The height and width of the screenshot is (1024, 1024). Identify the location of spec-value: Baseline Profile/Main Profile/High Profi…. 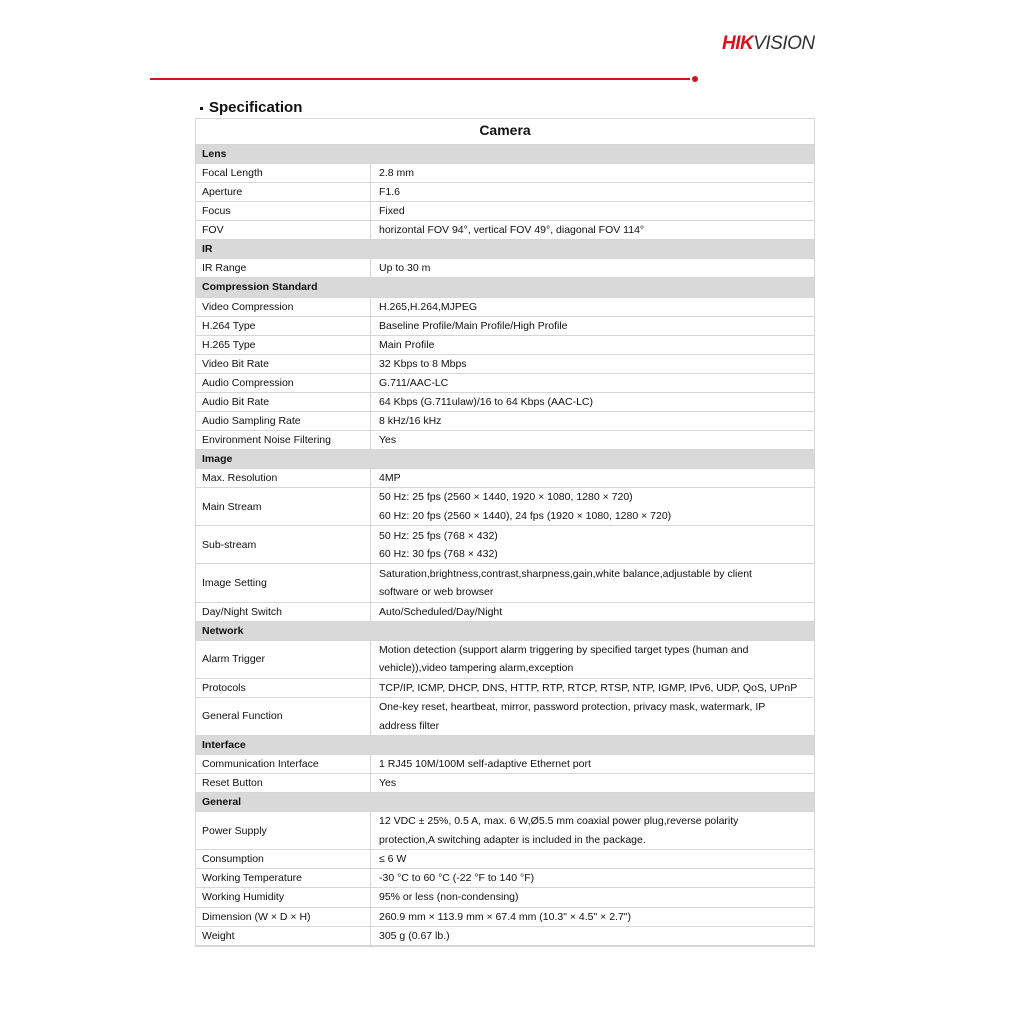
(592, 326).